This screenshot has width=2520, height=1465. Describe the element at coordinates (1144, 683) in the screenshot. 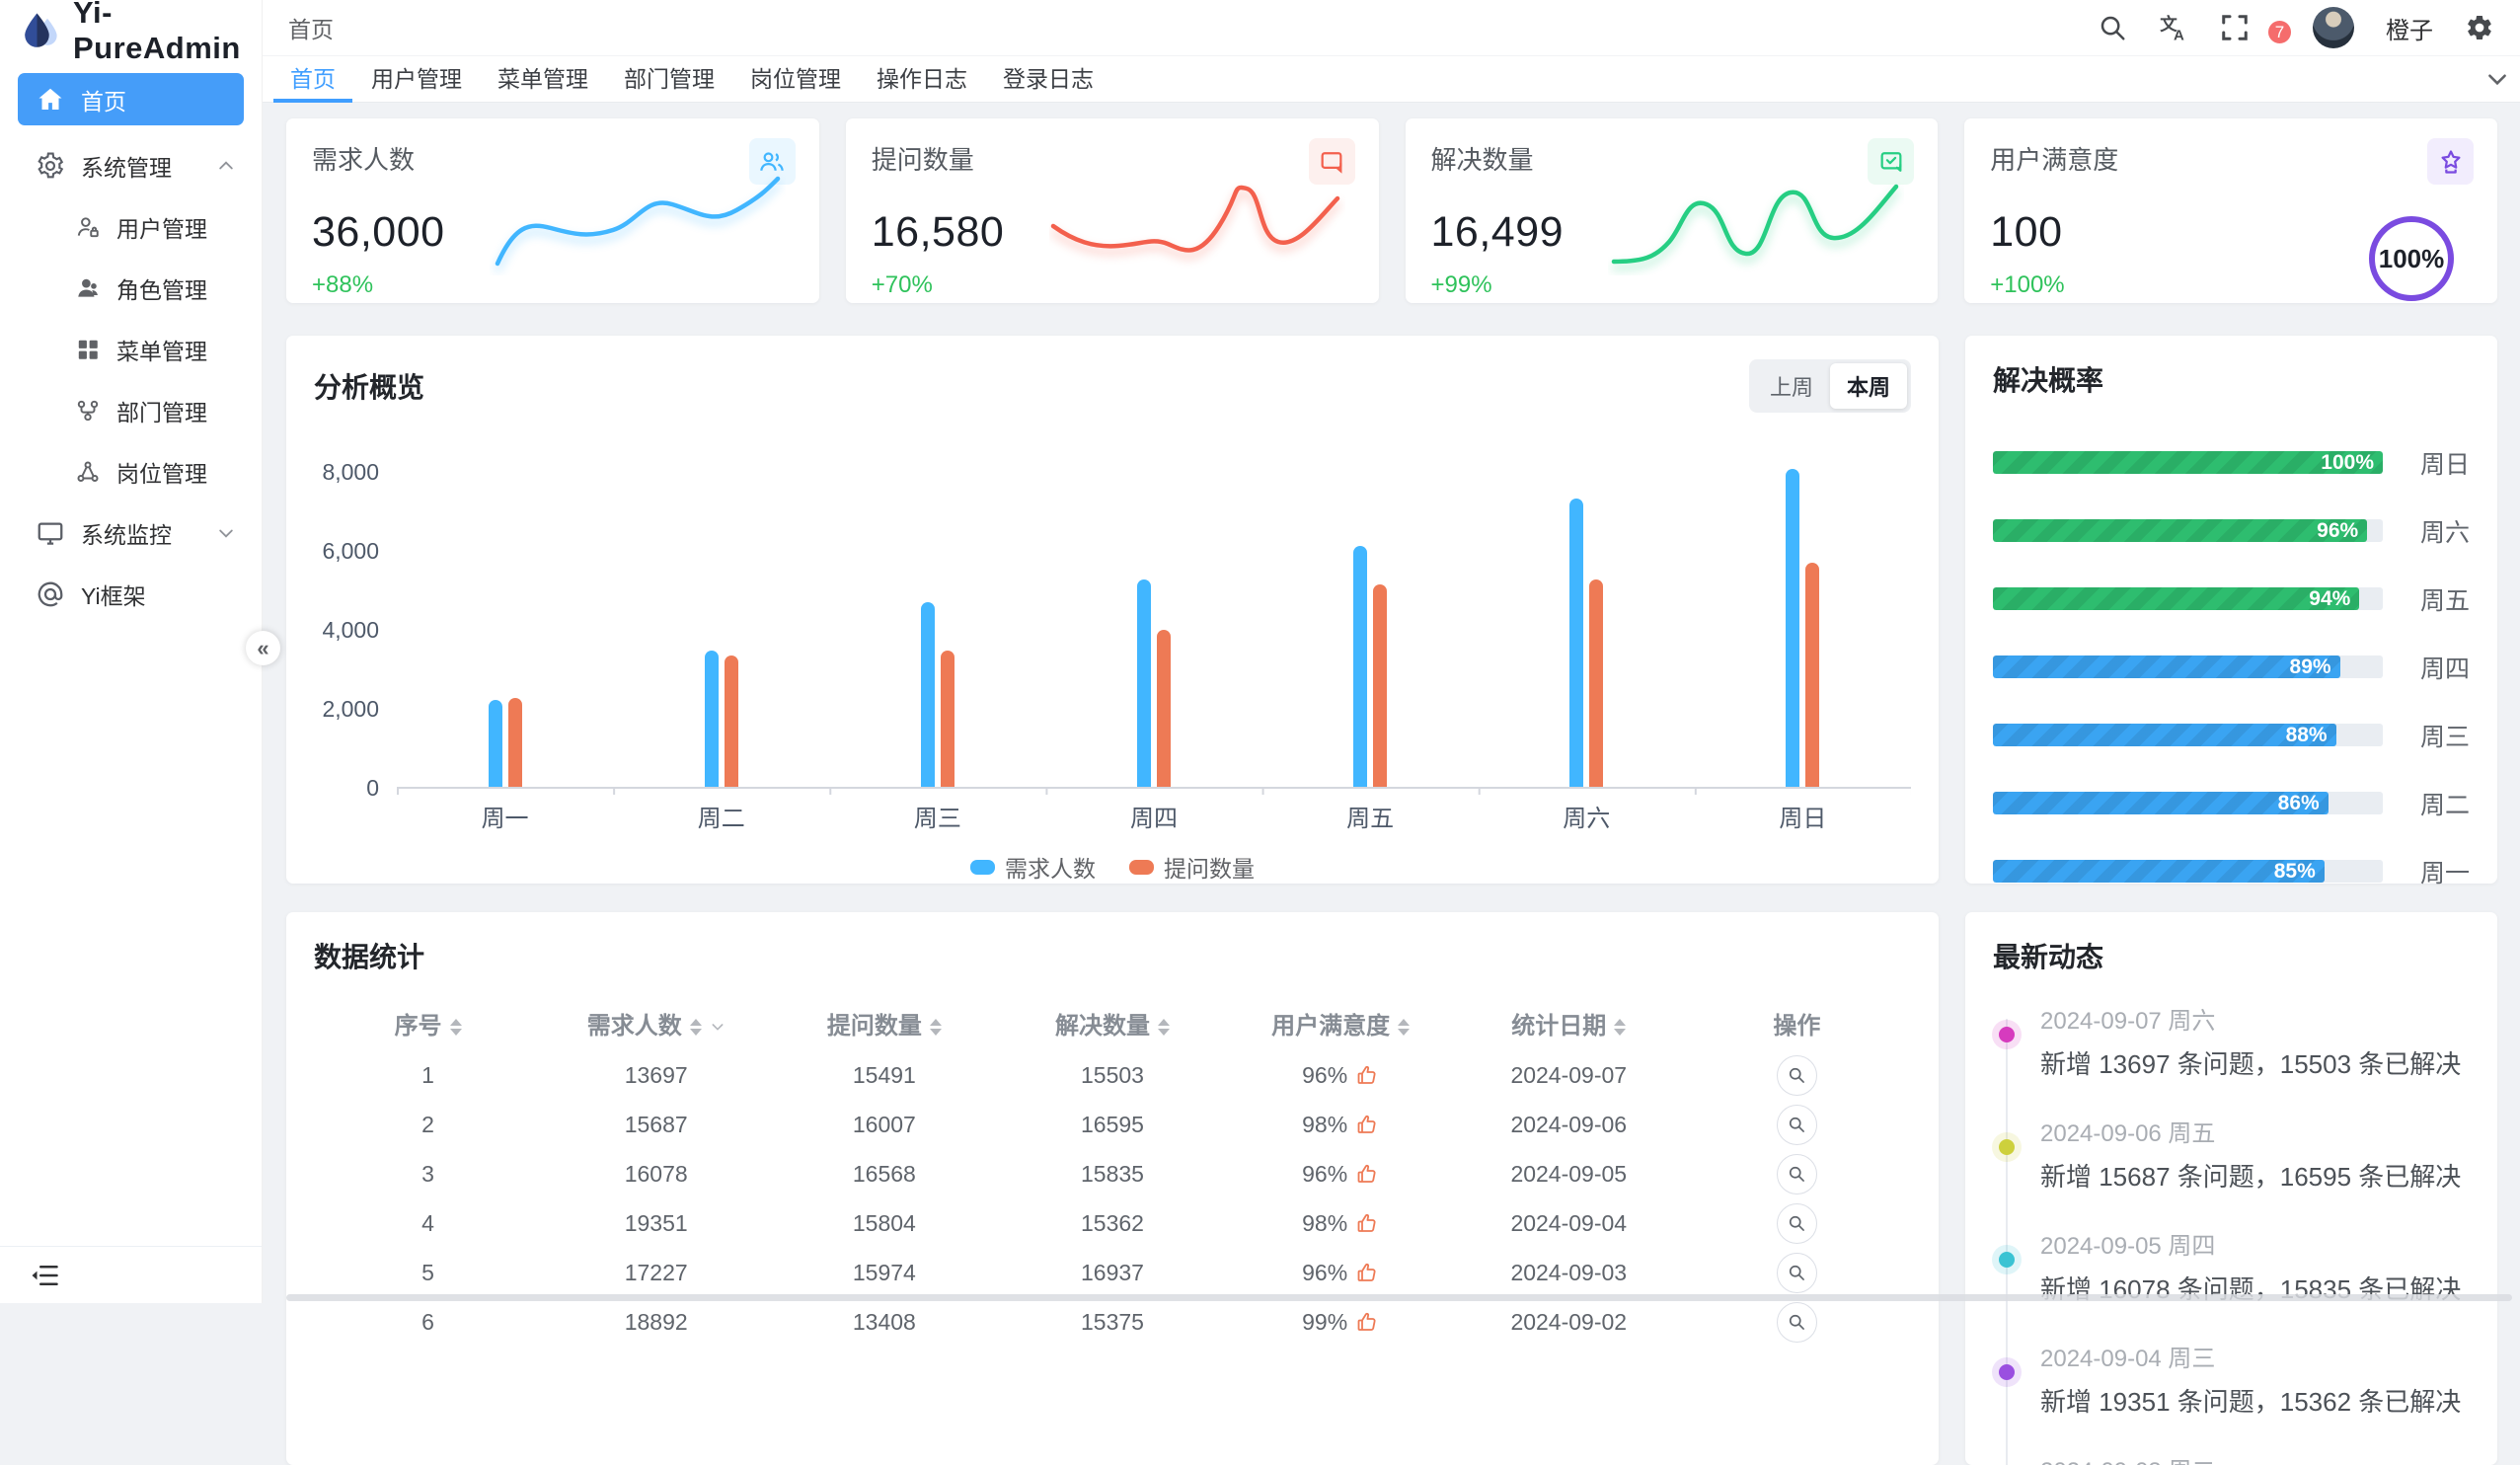

I see `bar-需求人数` at that location.